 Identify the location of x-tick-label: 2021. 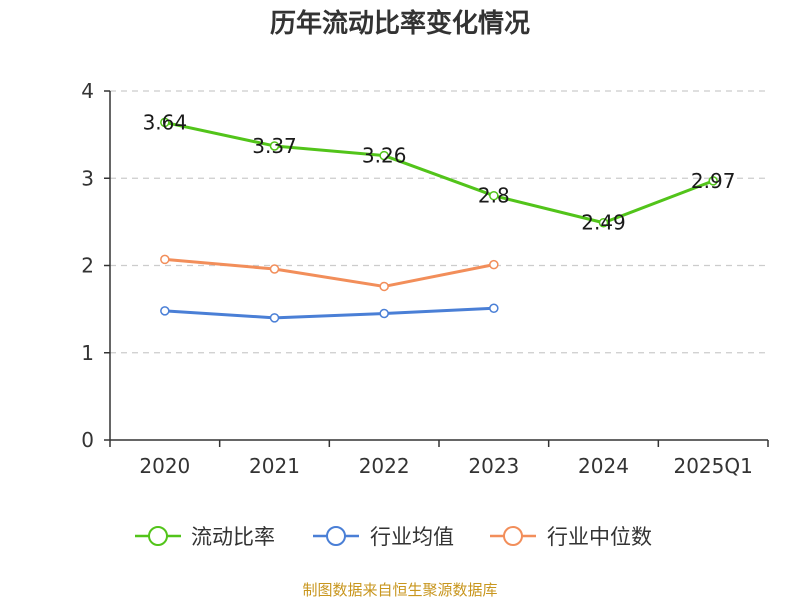
(274, 466).